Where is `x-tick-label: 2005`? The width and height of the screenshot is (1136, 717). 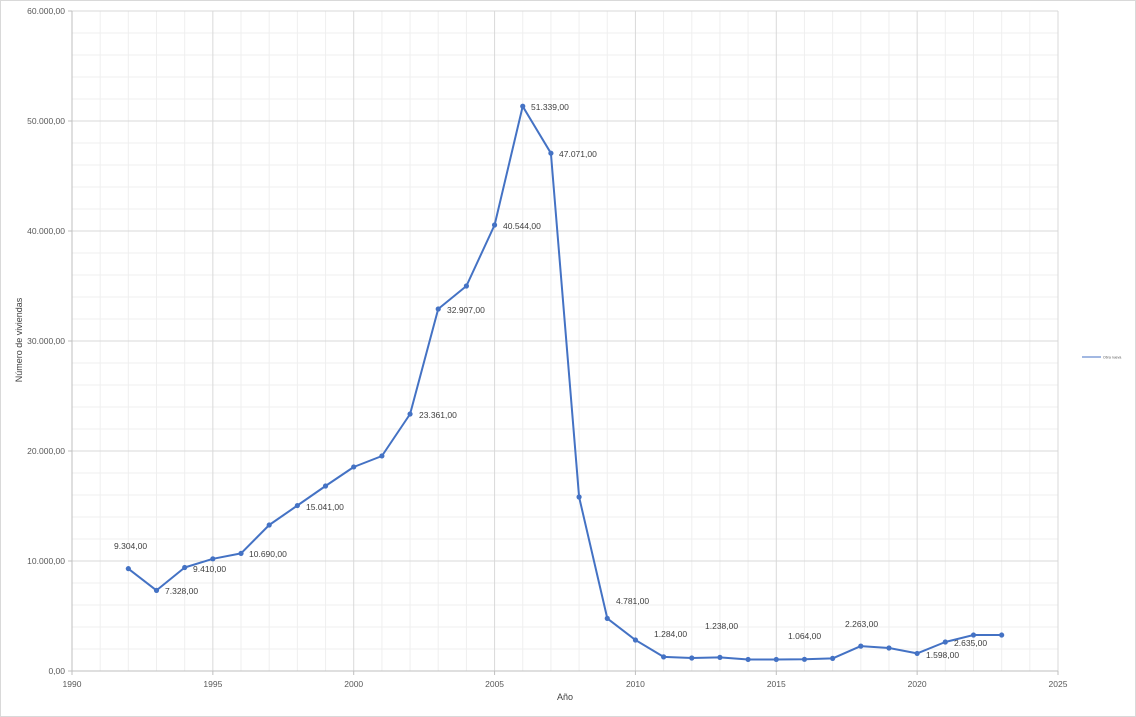 x-tick-label: 2005 is located at coordinates (494, 684).